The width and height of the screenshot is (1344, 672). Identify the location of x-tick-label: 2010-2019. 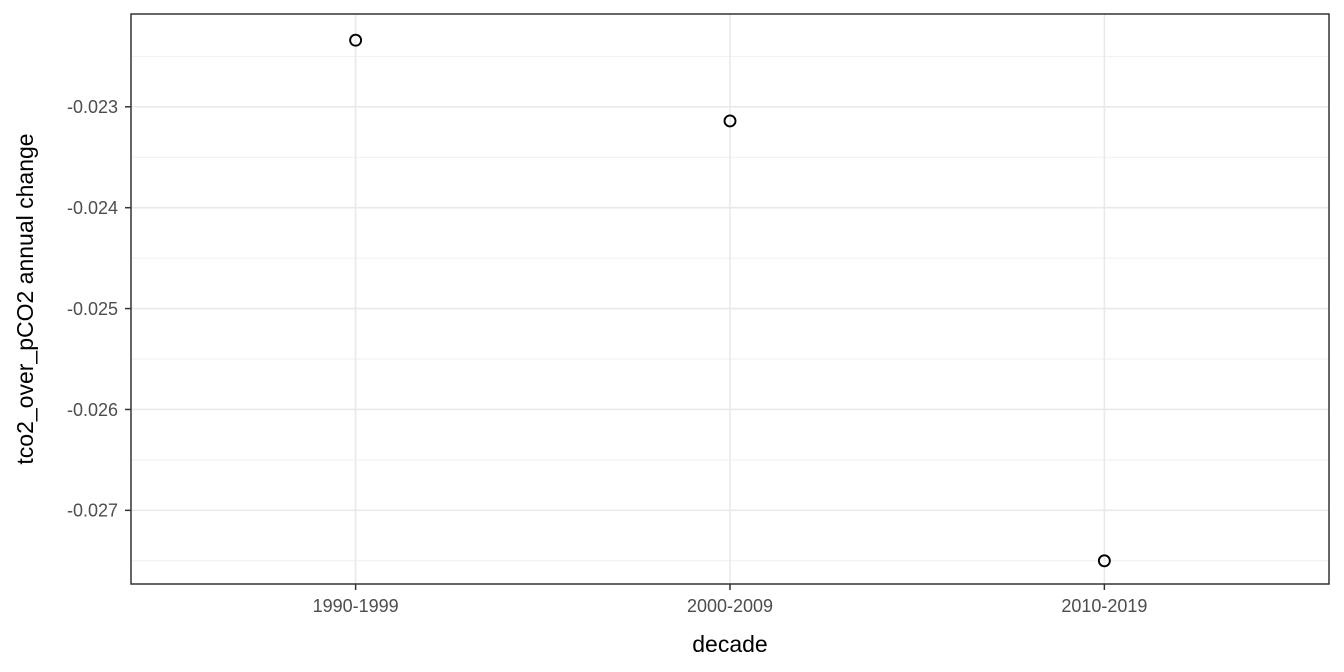
(1104, 606).